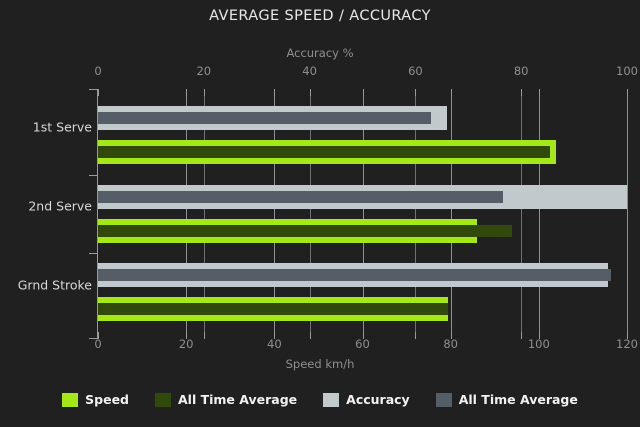 This screenshot has width=640, height=427. Describe the element at coordinates (320, 16) in the screenshot. I see `chart-title: AVERAGE SPEED / ACCURACY` at that location.